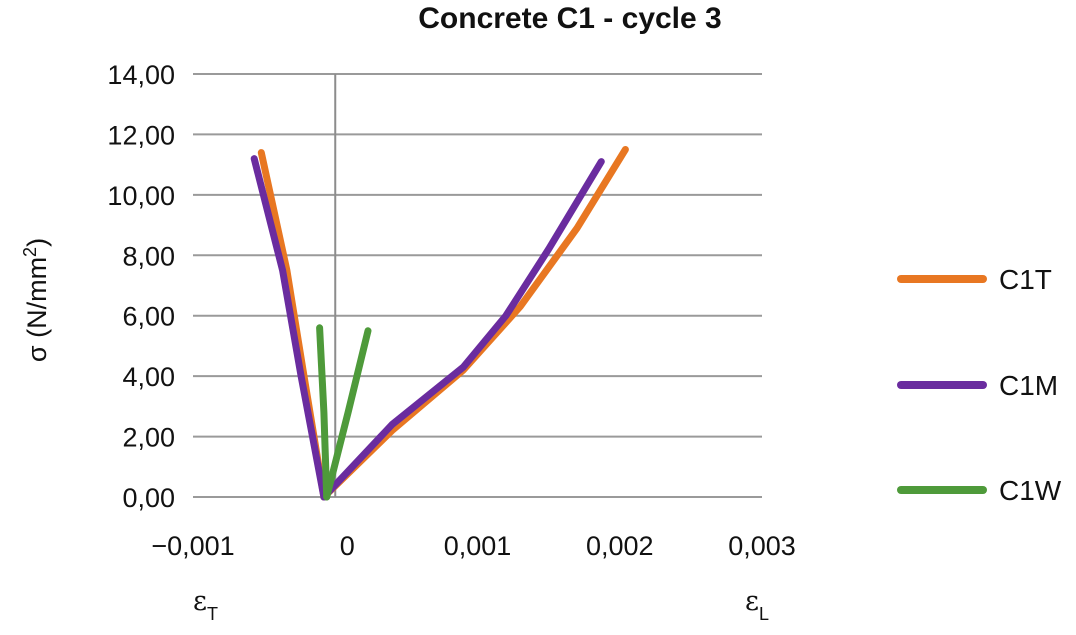 This screenshot has height=635, width=1076. I want to click on x-axis-label-longitudinal-main: ε, so click(752, 601).